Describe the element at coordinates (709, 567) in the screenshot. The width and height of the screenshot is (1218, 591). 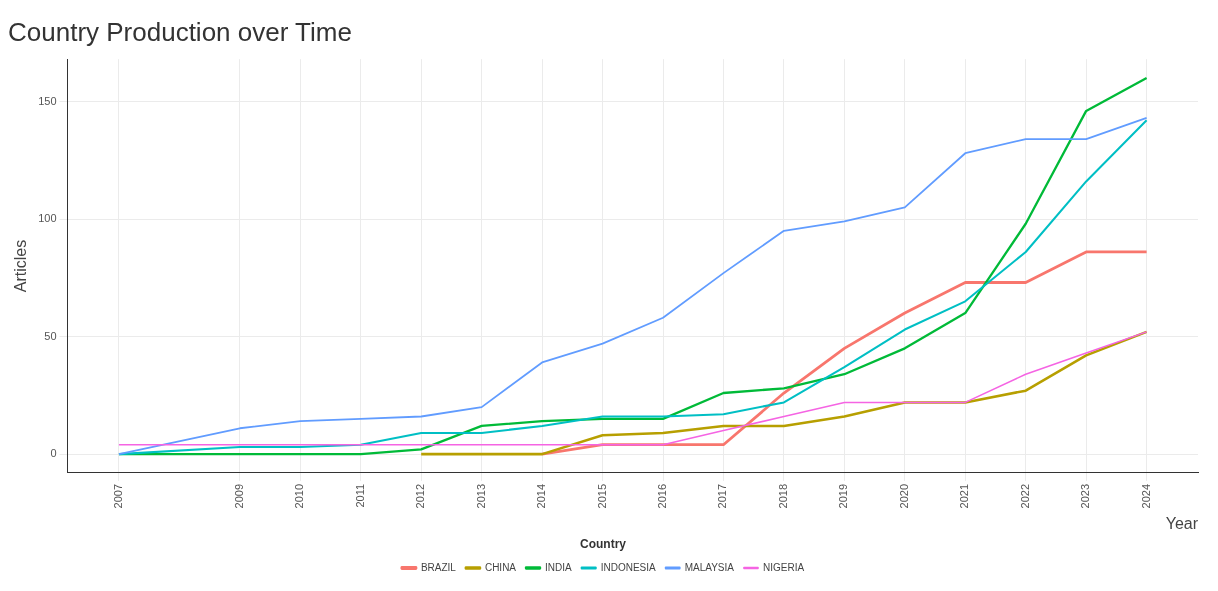
I see `legend-label: MALAYSIA` at that location.